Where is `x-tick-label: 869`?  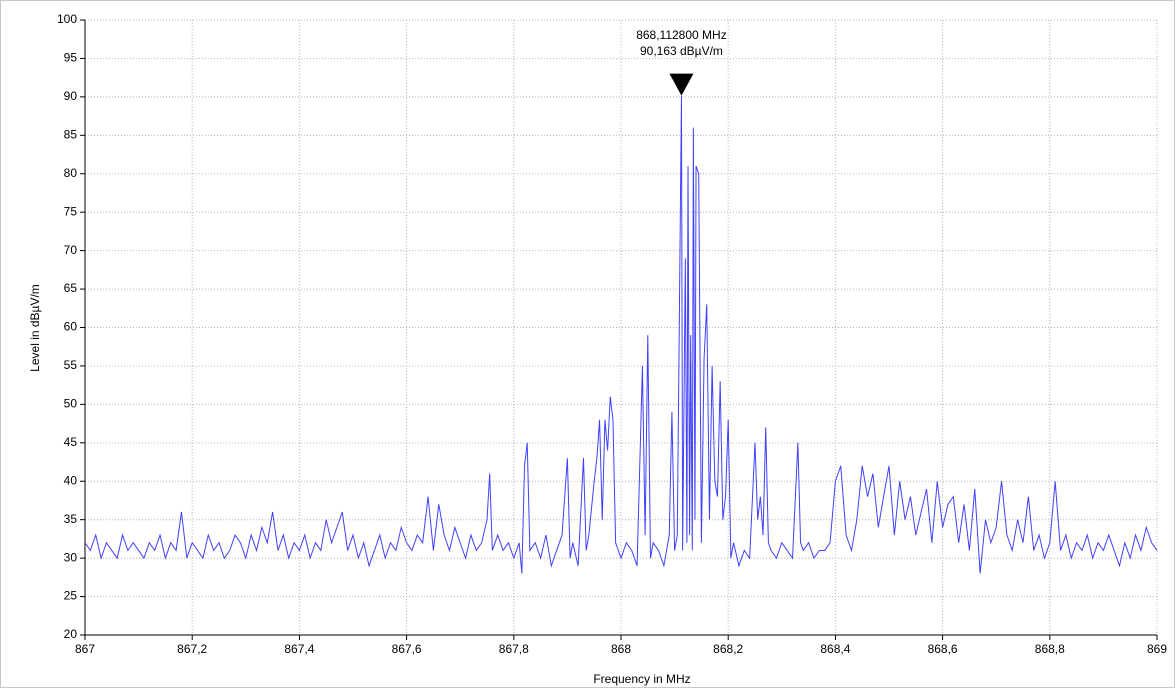
x-tick-label: 869 is located at coordinates (1157, 649).